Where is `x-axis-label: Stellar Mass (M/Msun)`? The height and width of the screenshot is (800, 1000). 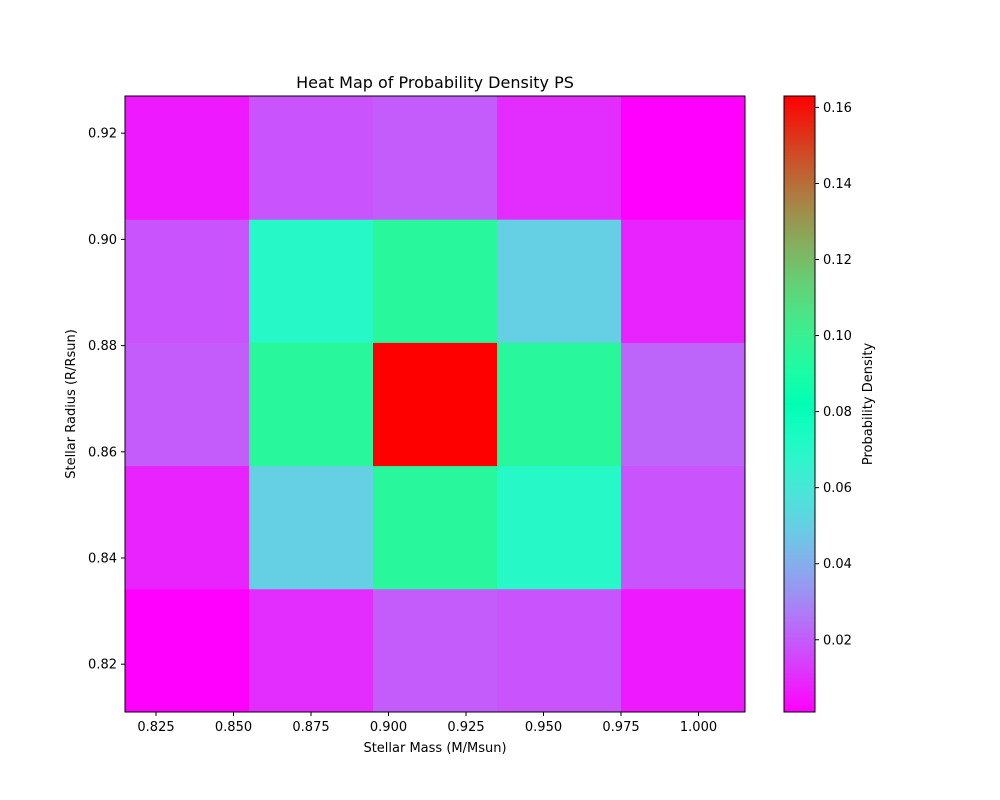 x-axis-label: Stellar Mass (M/Msun) is located at coordinates (434, 748).